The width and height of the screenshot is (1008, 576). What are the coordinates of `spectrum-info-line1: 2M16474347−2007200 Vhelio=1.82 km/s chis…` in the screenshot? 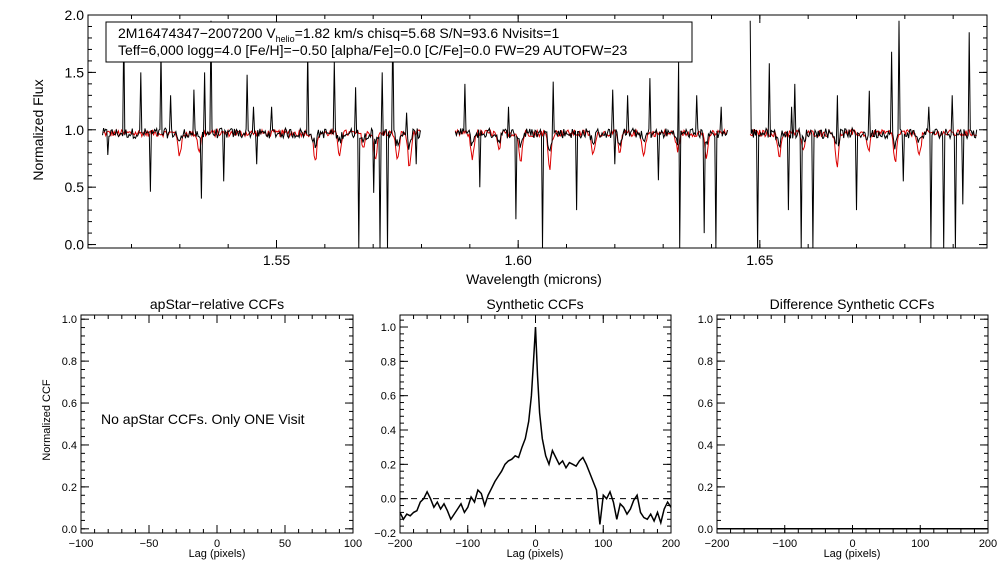 It's located at (338, 34).